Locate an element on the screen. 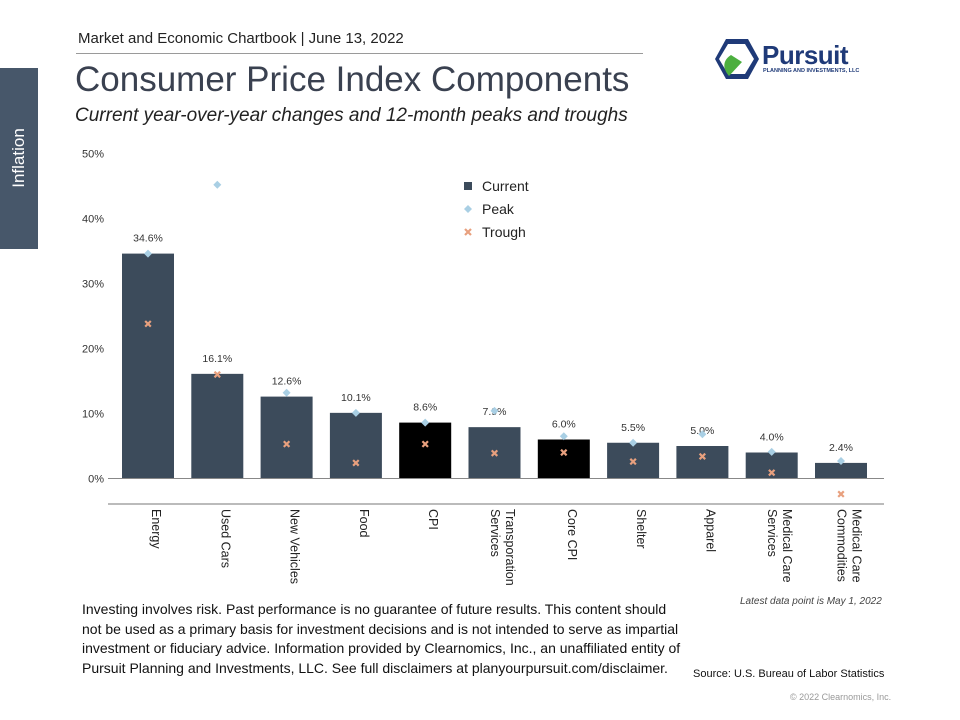 The width and height of the screenshot is (960, 720). legend-label: Peak is located at coordinates (498, 209).